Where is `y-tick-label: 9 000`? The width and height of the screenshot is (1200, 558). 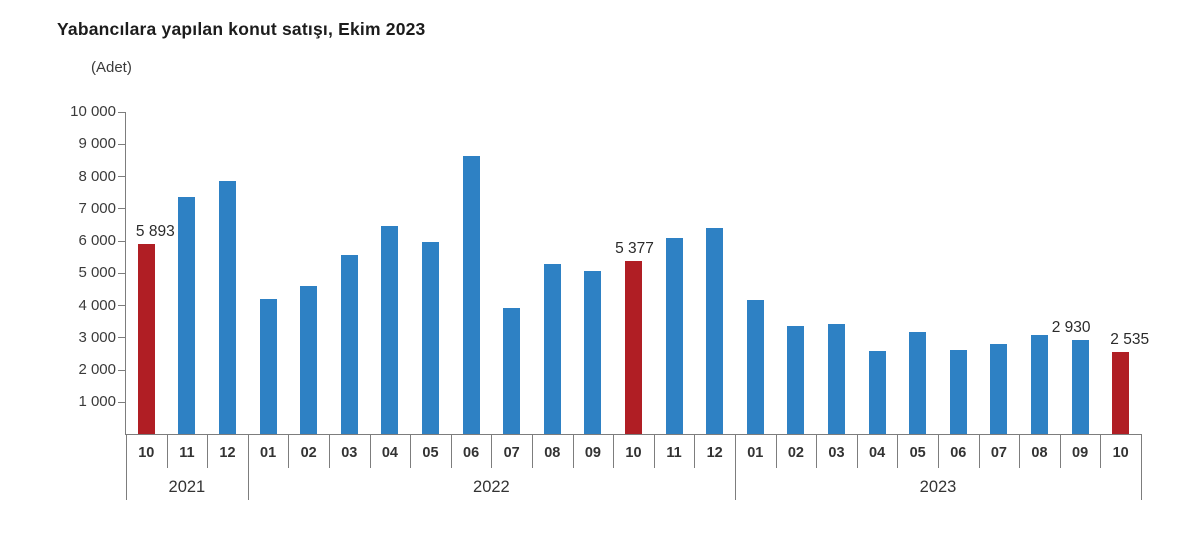 y-tick-label: 9 000 is located at coordinates (97, 144).